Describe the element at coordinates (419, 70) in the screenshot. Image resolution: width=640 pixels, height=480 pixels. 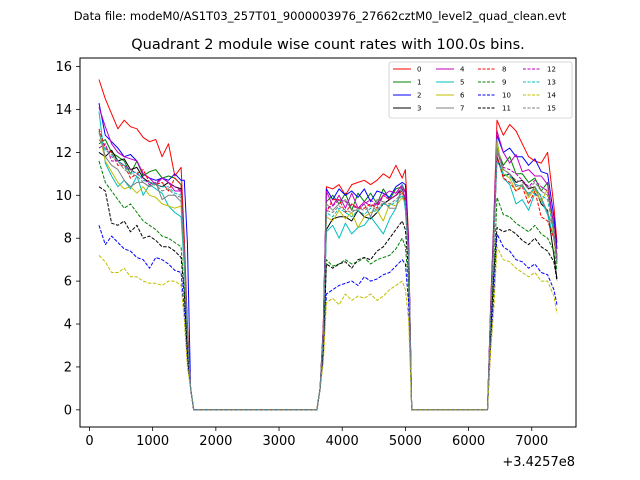
I see `legend-label-0: 0` at that location.